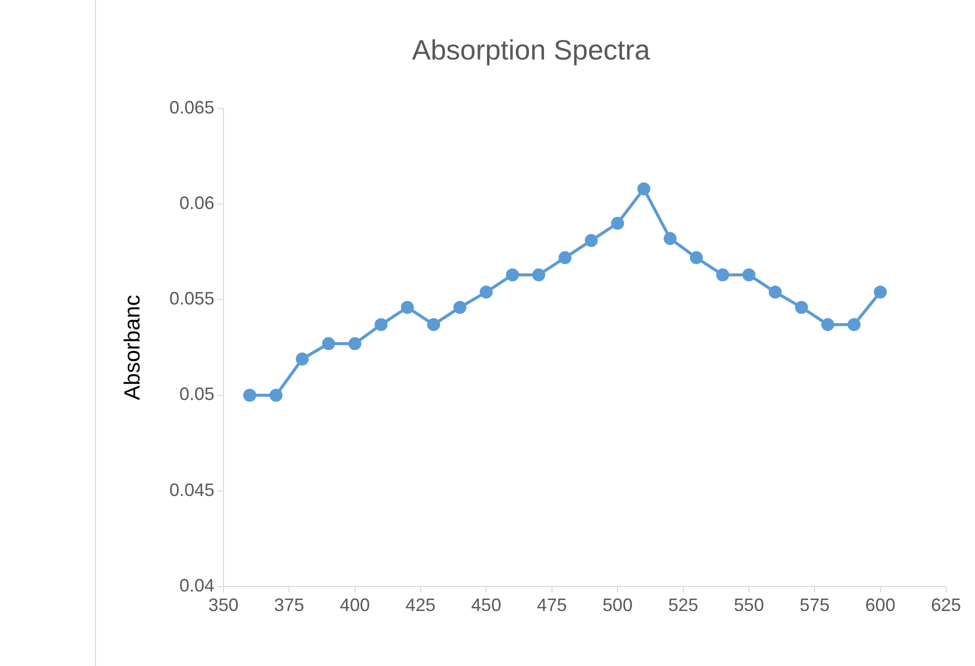 Image resolution: width=975 pixels, height=666 pixels. What do you see at coordinates (289, 605) in the screenshot?
I see `x-tick-label: 375` at bounding box center [289, 605].